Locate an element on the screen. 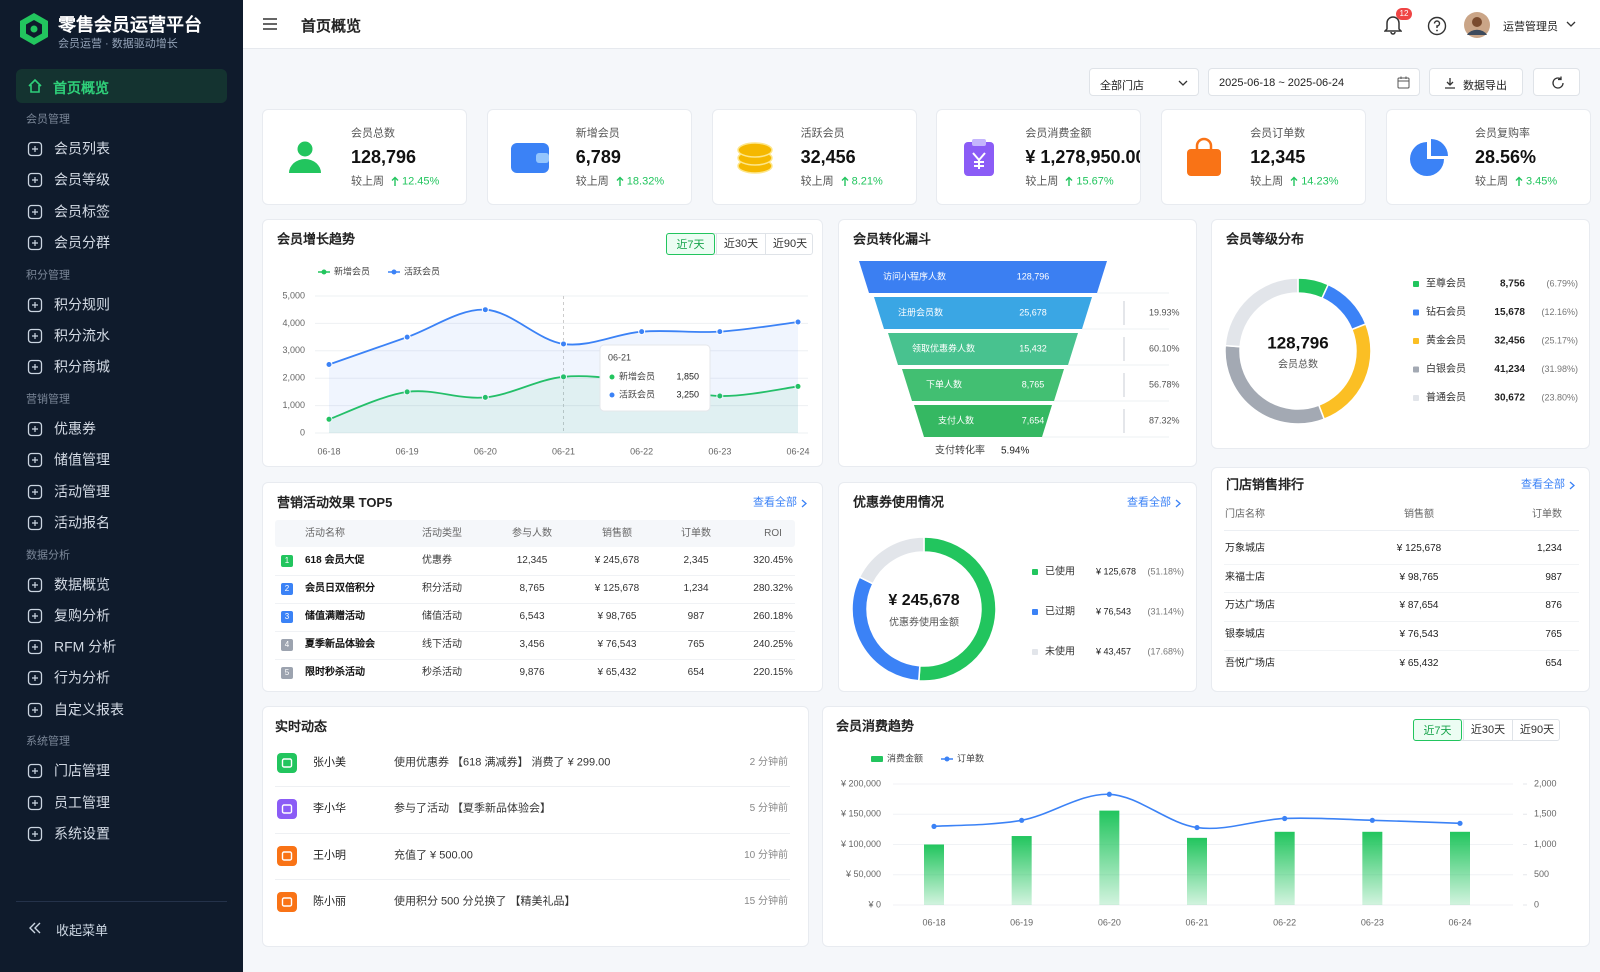  nav-item: 自定义报表 is located at coordinates (89, 709).